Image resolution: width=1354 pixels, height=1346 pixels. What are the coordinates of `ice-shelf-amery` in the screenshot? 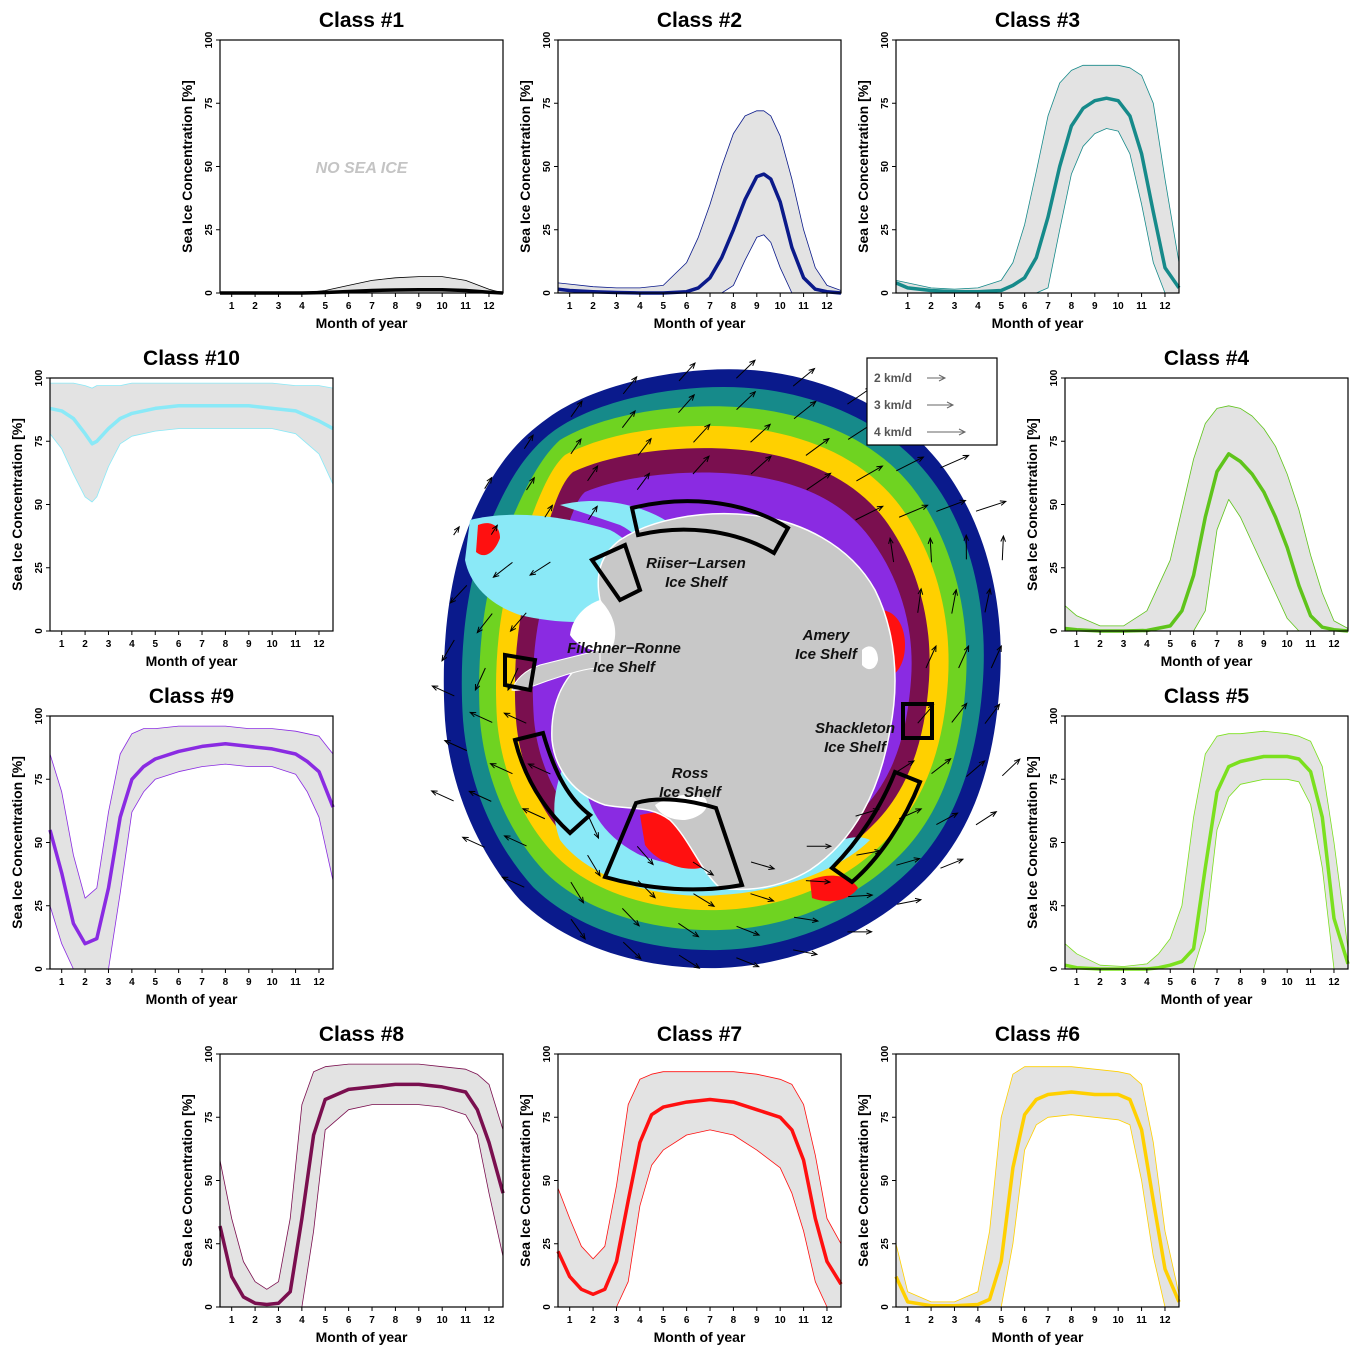 It's located at (870, 658).